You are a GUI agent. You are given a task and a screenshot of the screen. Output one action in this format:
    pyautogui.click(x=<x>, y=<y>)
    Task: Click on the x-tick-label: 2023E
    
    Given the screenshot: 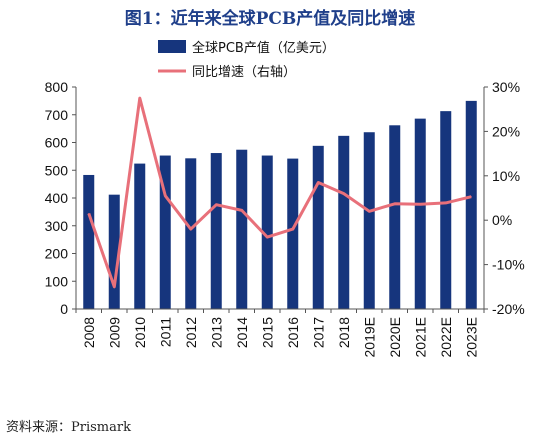 What is the action you would take?
    pyautogui.click(x=471, y=337)
    